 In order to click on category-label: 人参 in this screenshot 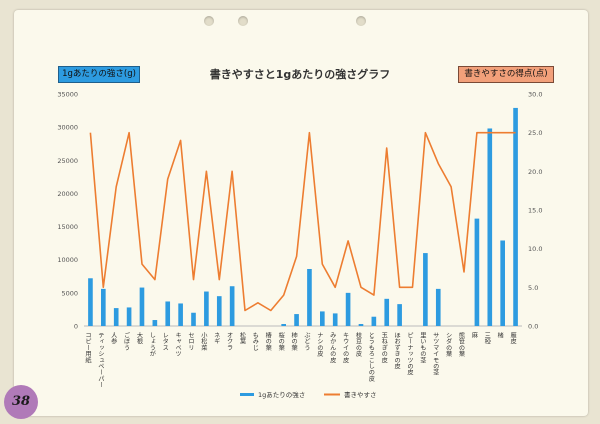, I will do `click(113, 339)`.